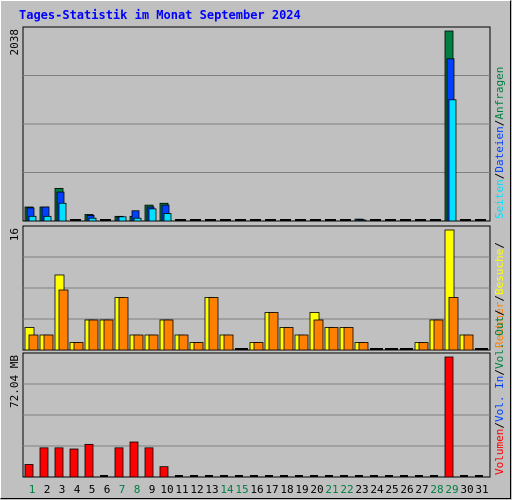 The width and height of the screenshot is (512, 500). I want to click on x-label-26: 26, so click(406, 489).